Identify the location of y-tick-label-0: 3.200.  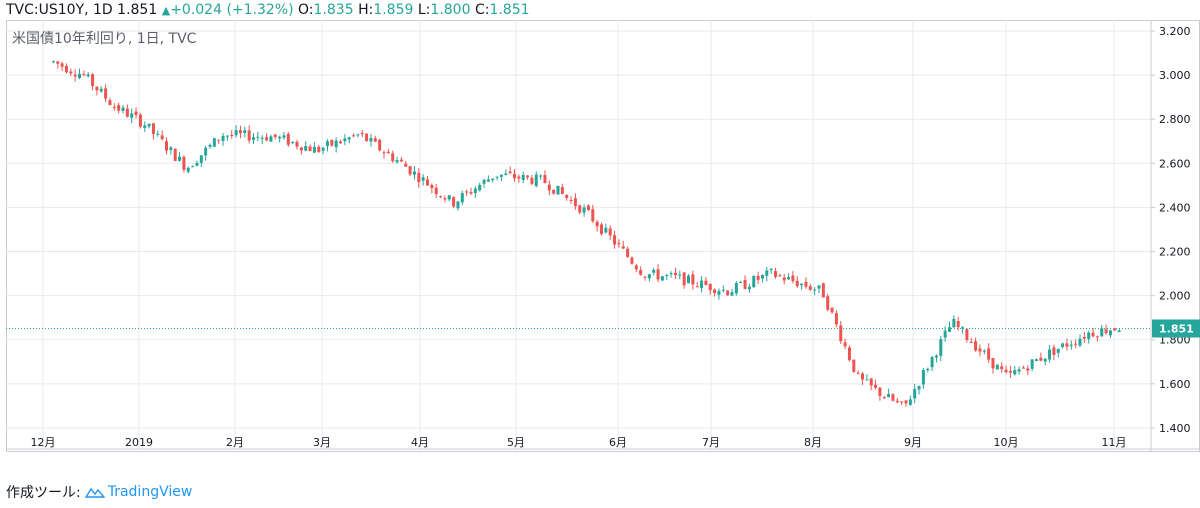
(1175, 31).